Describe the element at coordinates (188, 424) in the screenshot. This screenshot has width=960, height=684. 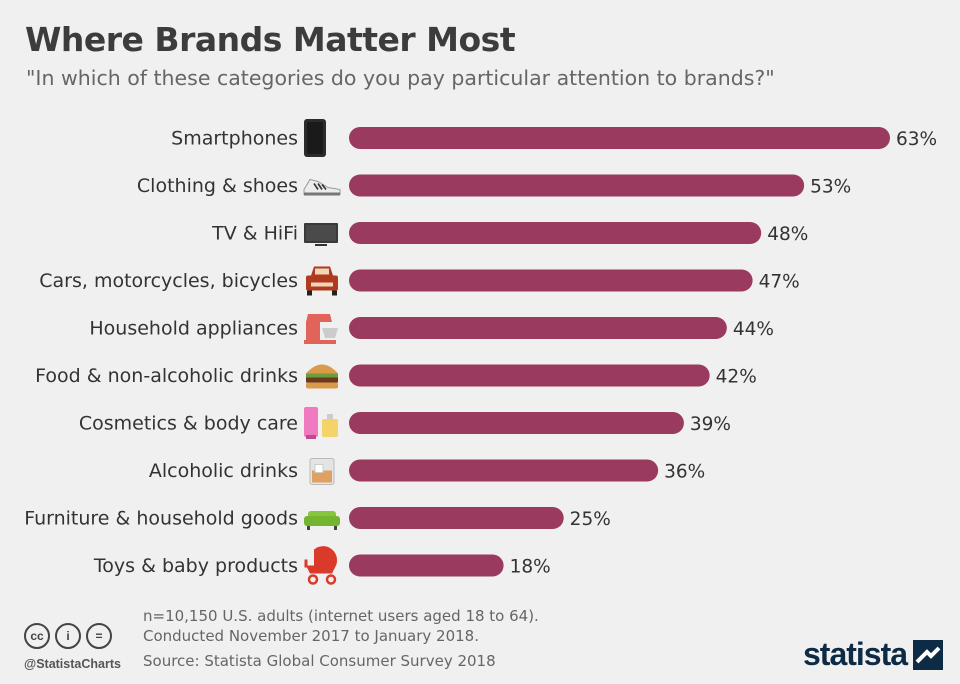
I see `category-label: Cosmetics & body care` at that location.